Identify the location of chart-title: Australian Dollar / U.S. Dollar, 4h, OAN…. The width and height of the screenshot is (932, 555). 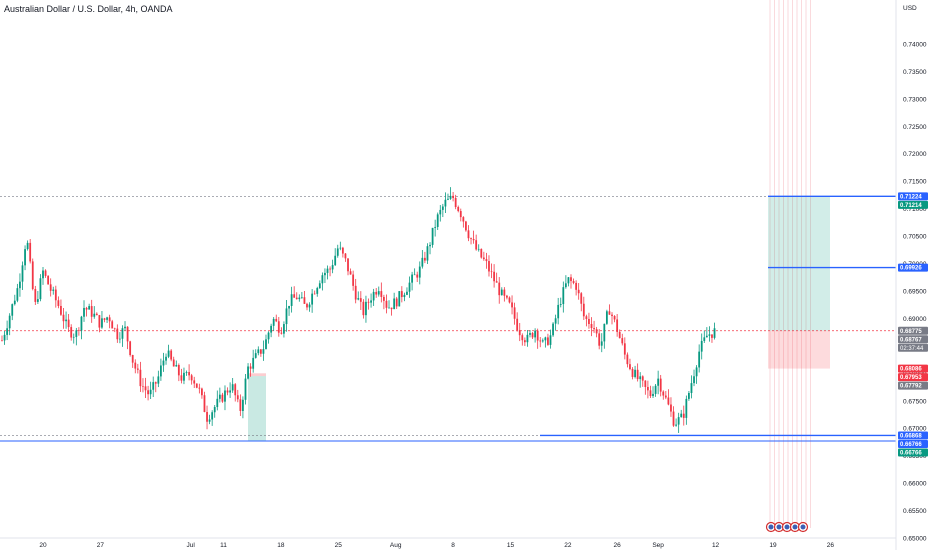
(88, 9).